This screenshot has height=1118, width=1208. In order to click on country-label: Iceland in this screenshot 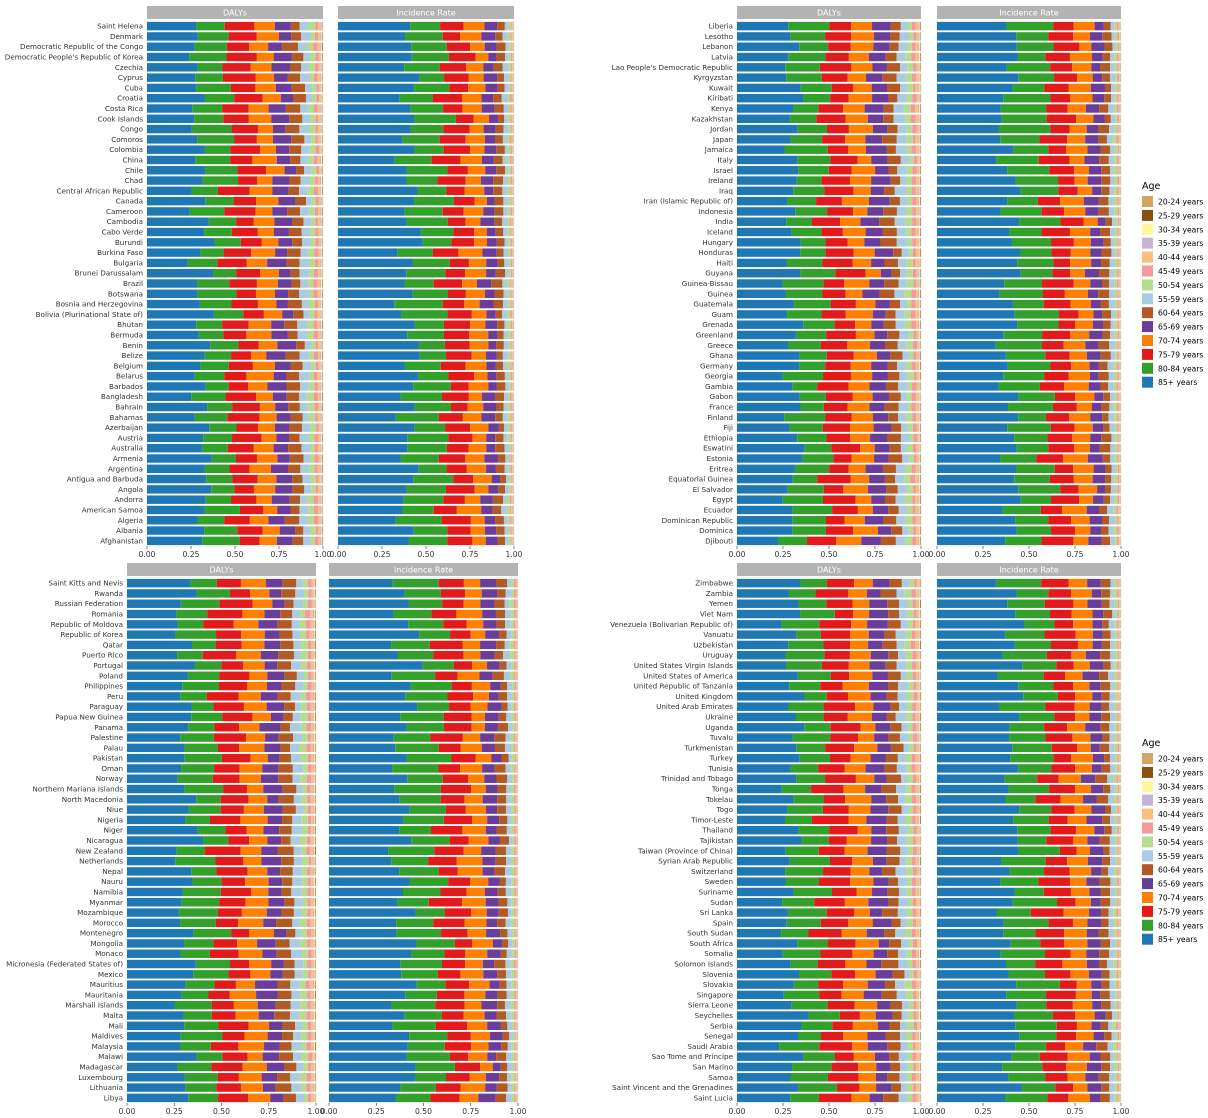, I will do `click(720, 232)`.